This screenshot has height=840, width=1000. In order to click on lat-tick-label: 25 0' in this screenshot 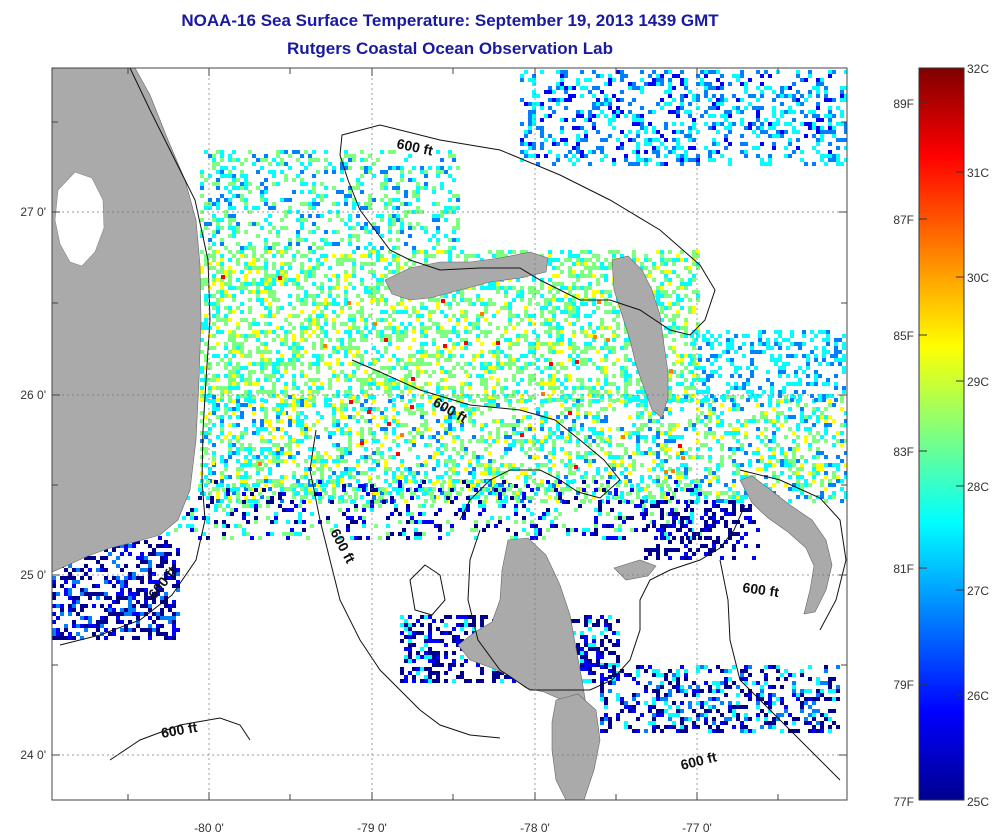, I will do `click(33, 575)`.